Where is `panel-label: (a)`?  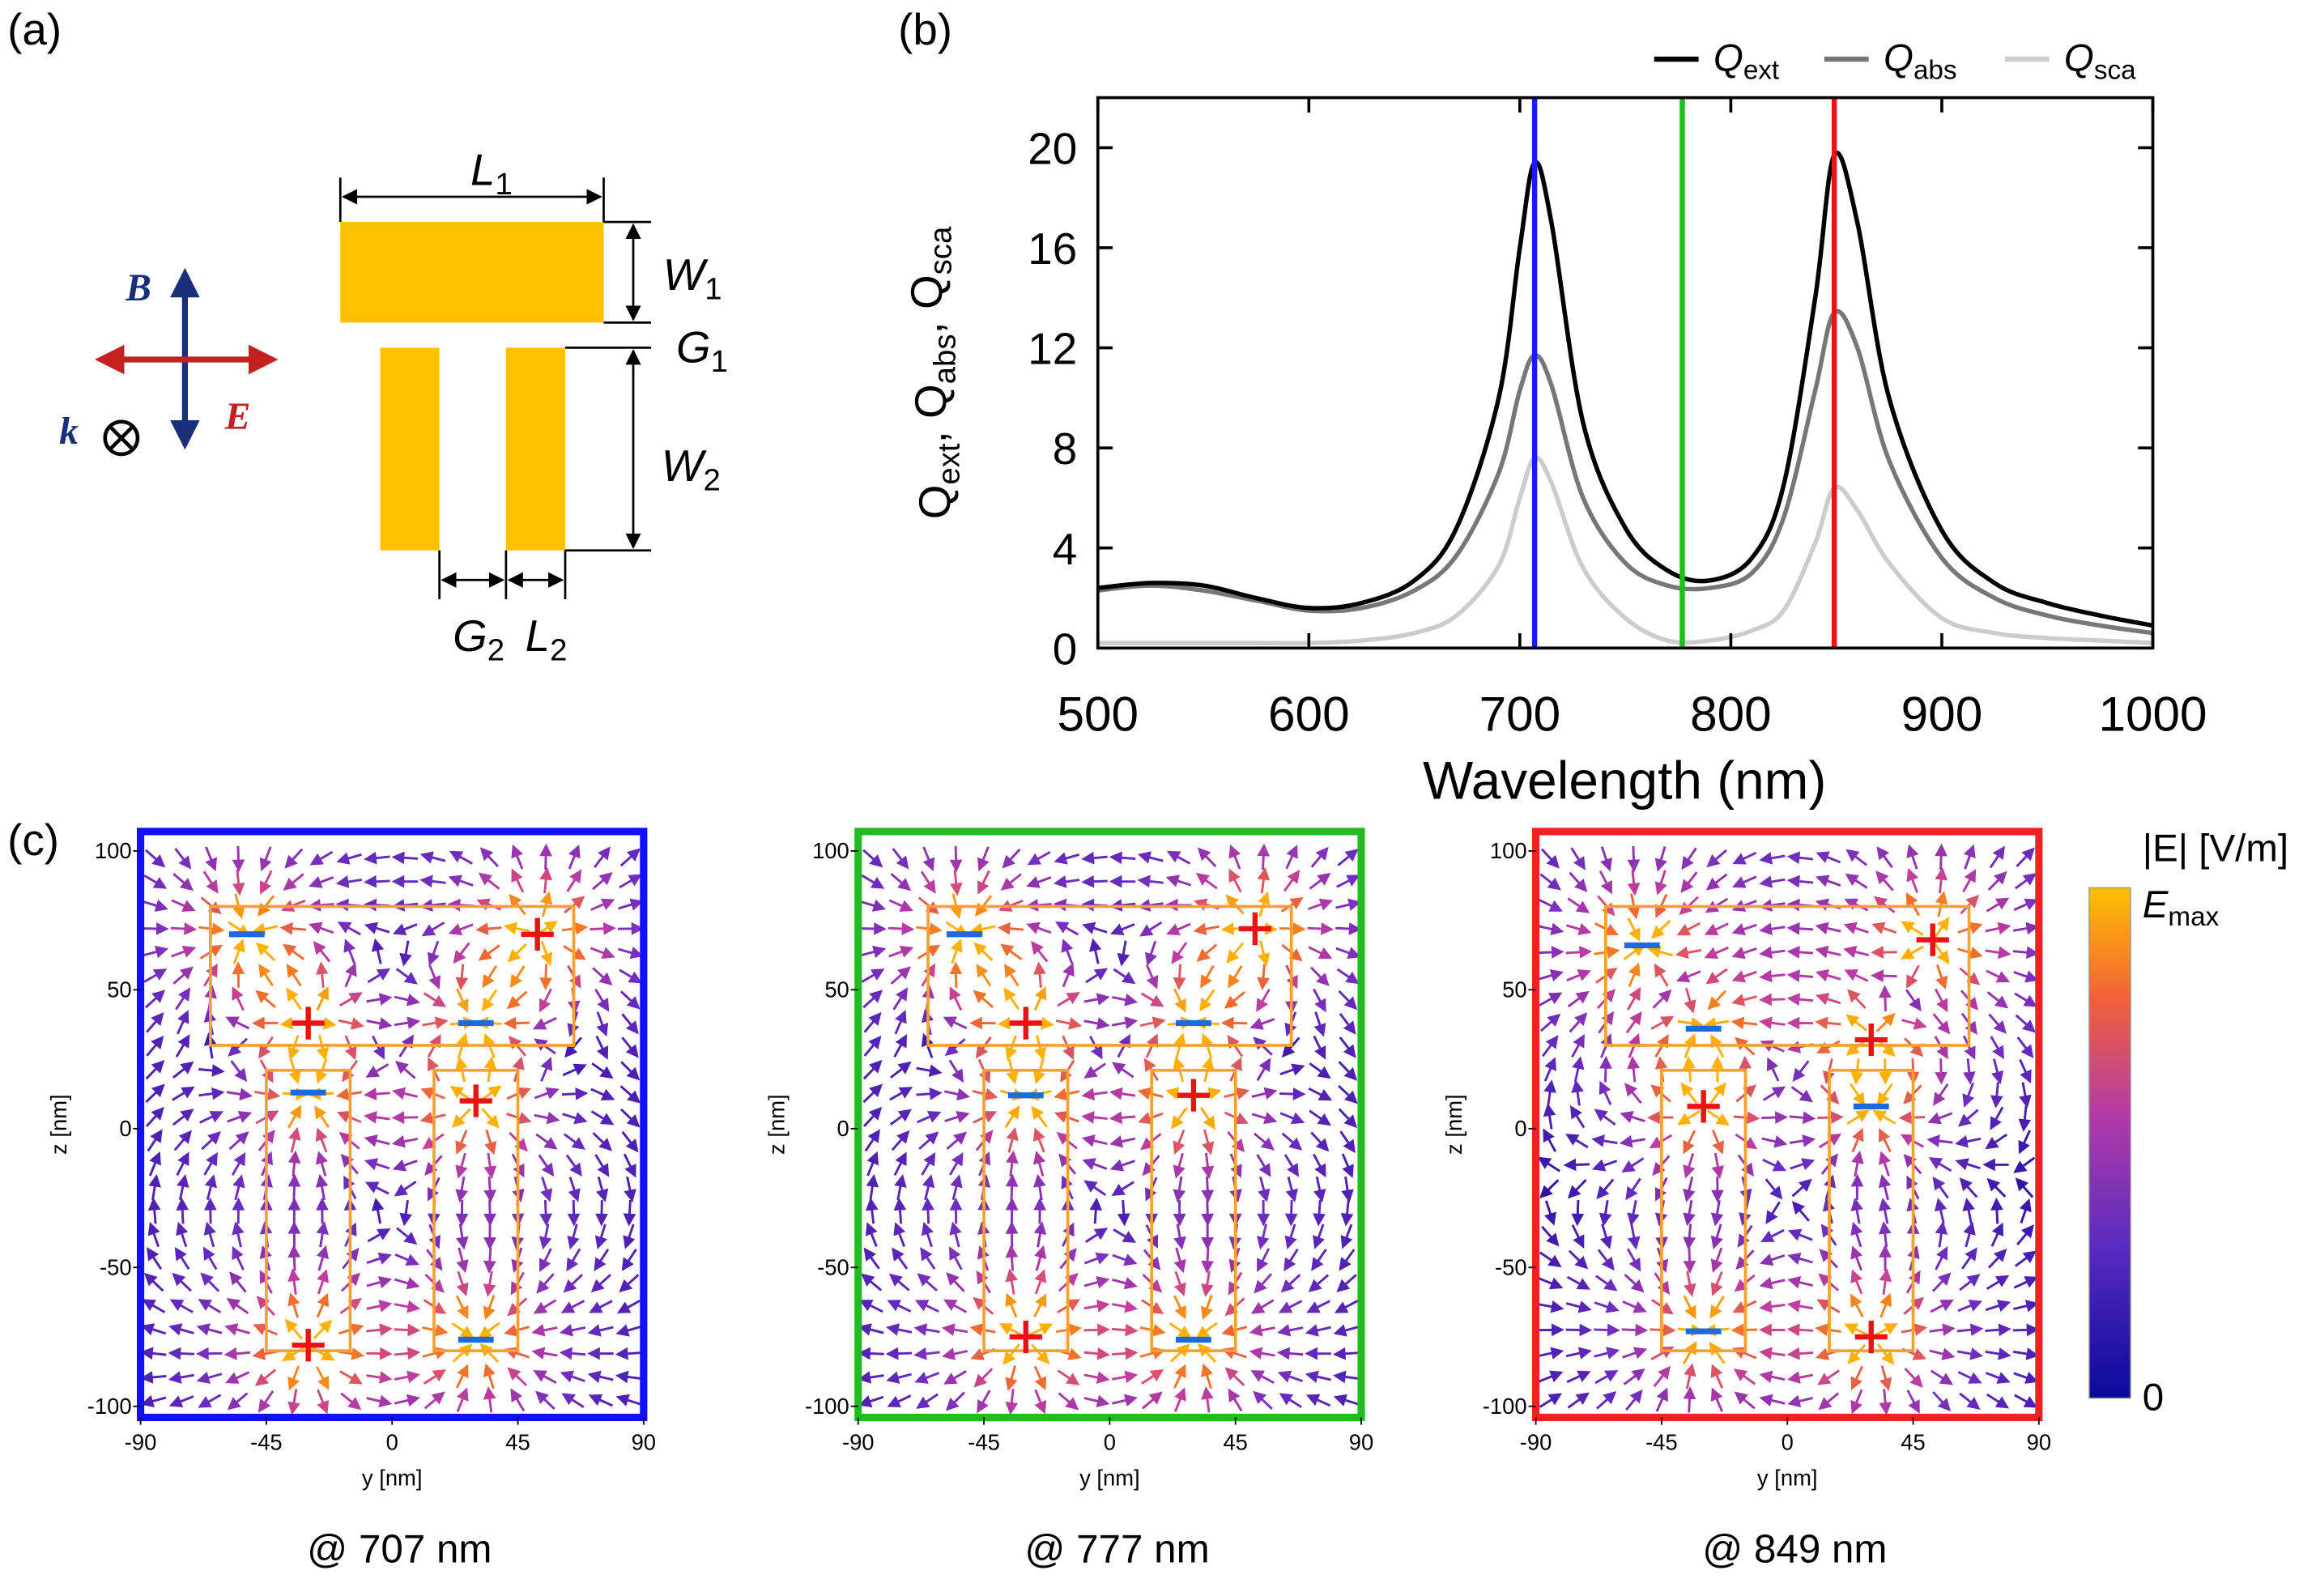 panel-label: (a) is located at coordinates (34, 29).